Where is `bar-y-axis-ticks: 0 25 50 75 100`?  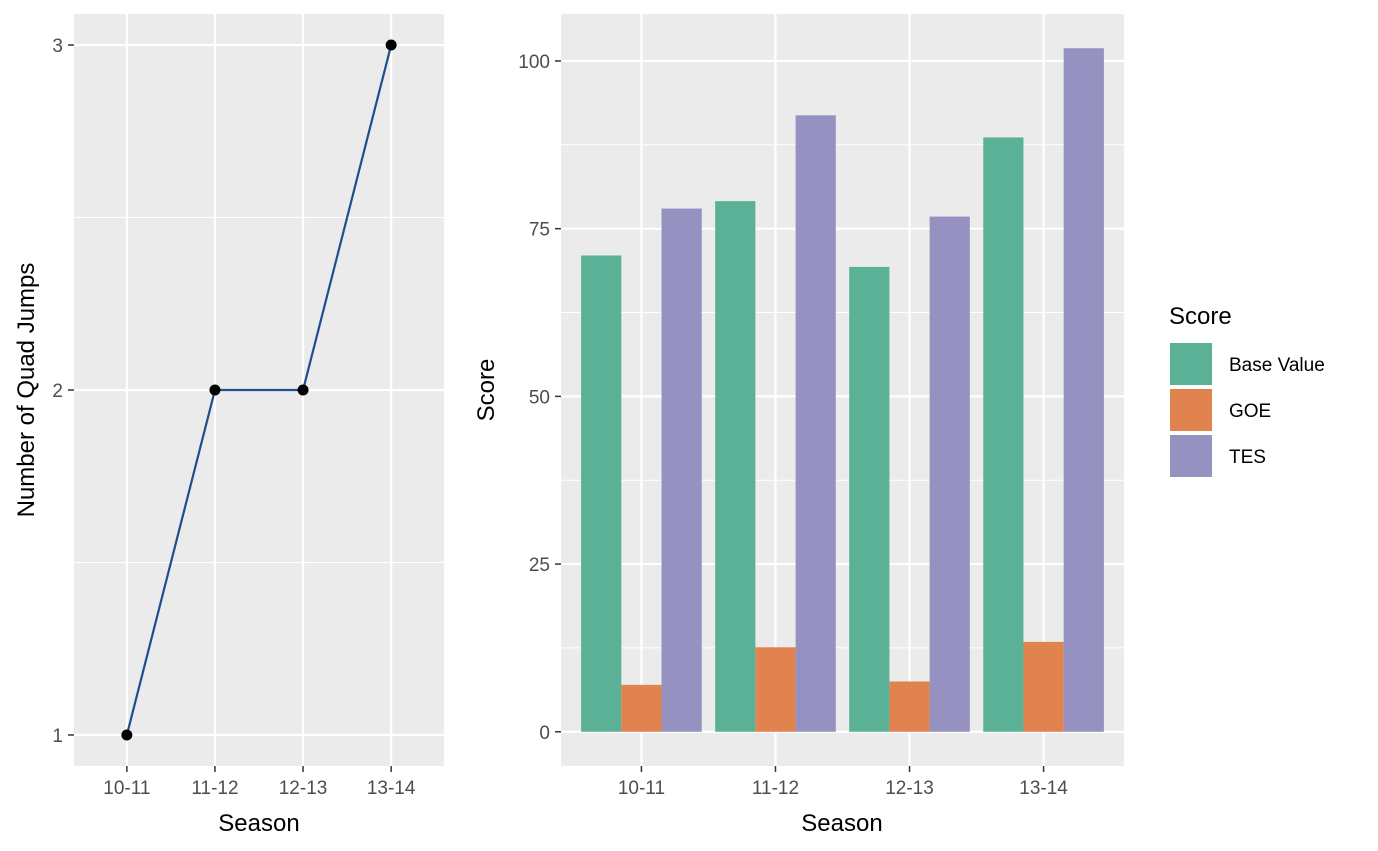
bar-y-axis-ticks: 0 25 50 75 100 is located at coordinates (539, 398).